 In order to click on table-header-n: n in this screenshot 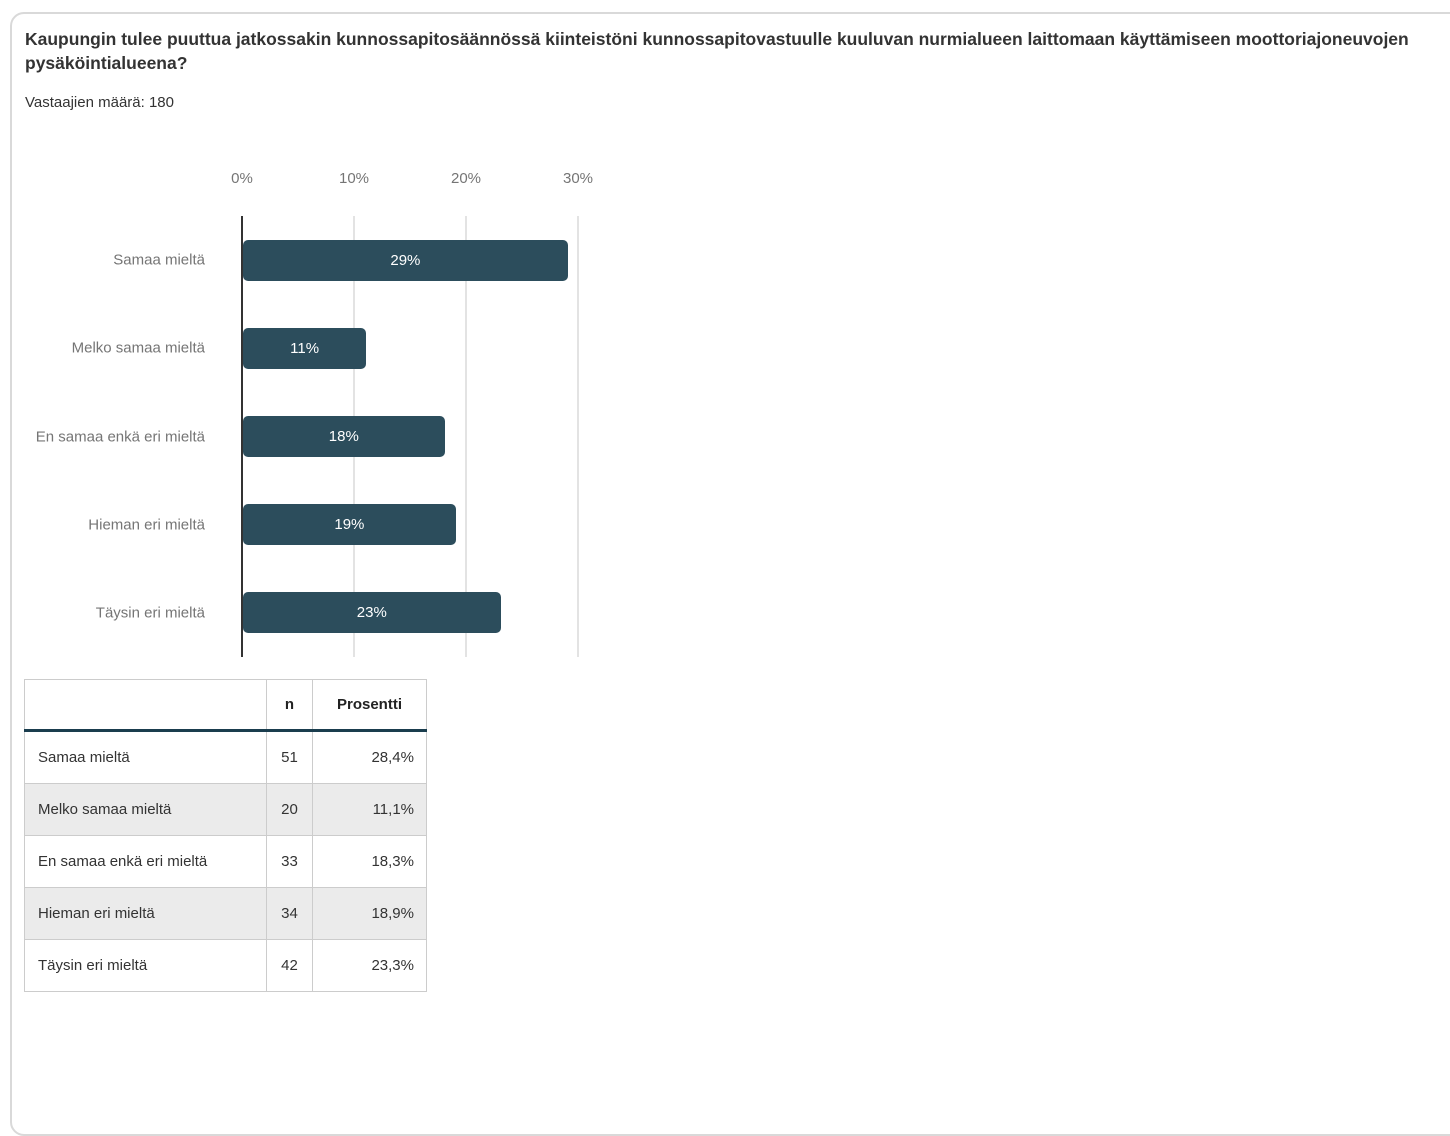, I will do `click(289, 705)`.